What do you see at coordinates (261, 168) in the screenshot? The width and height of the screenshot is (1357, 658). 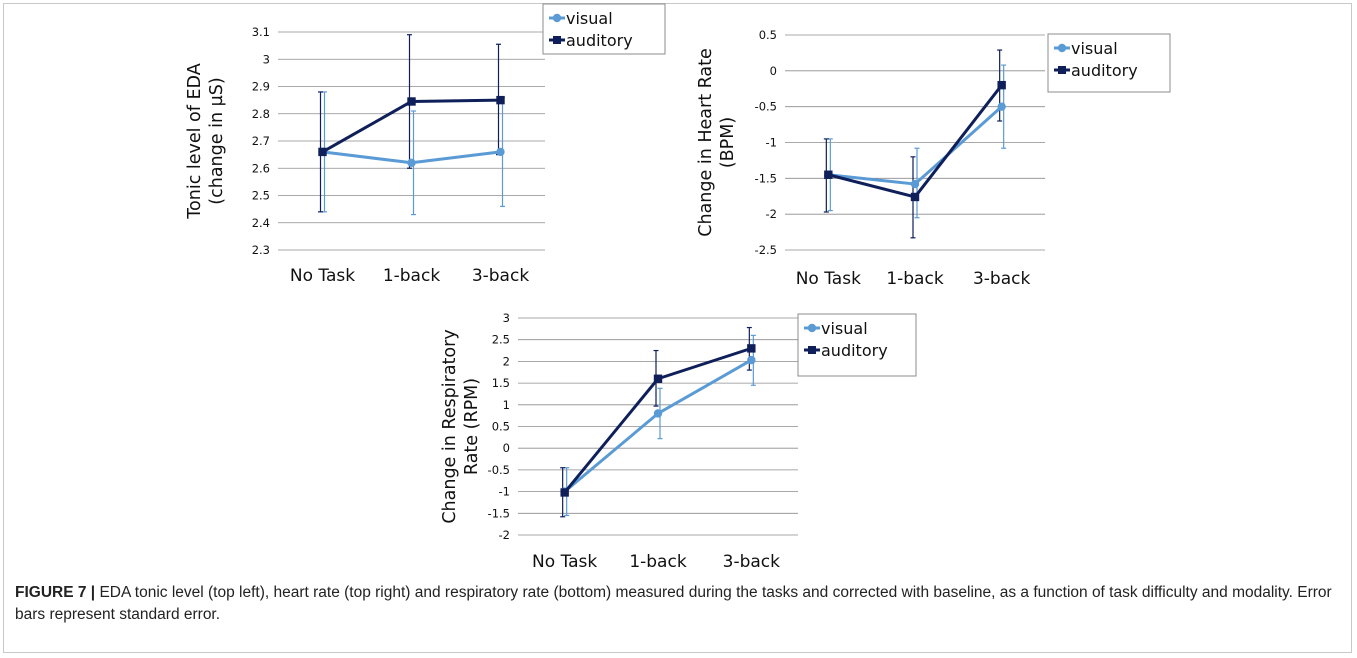 I see `y-tick-label: 2.6` at bounding box center [261, 168].